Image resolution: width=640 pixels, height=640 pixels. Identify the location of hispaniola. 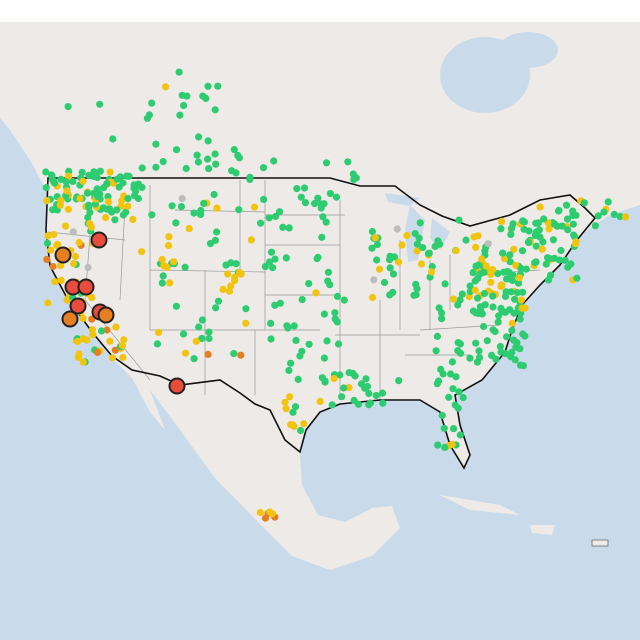
(542, 530).